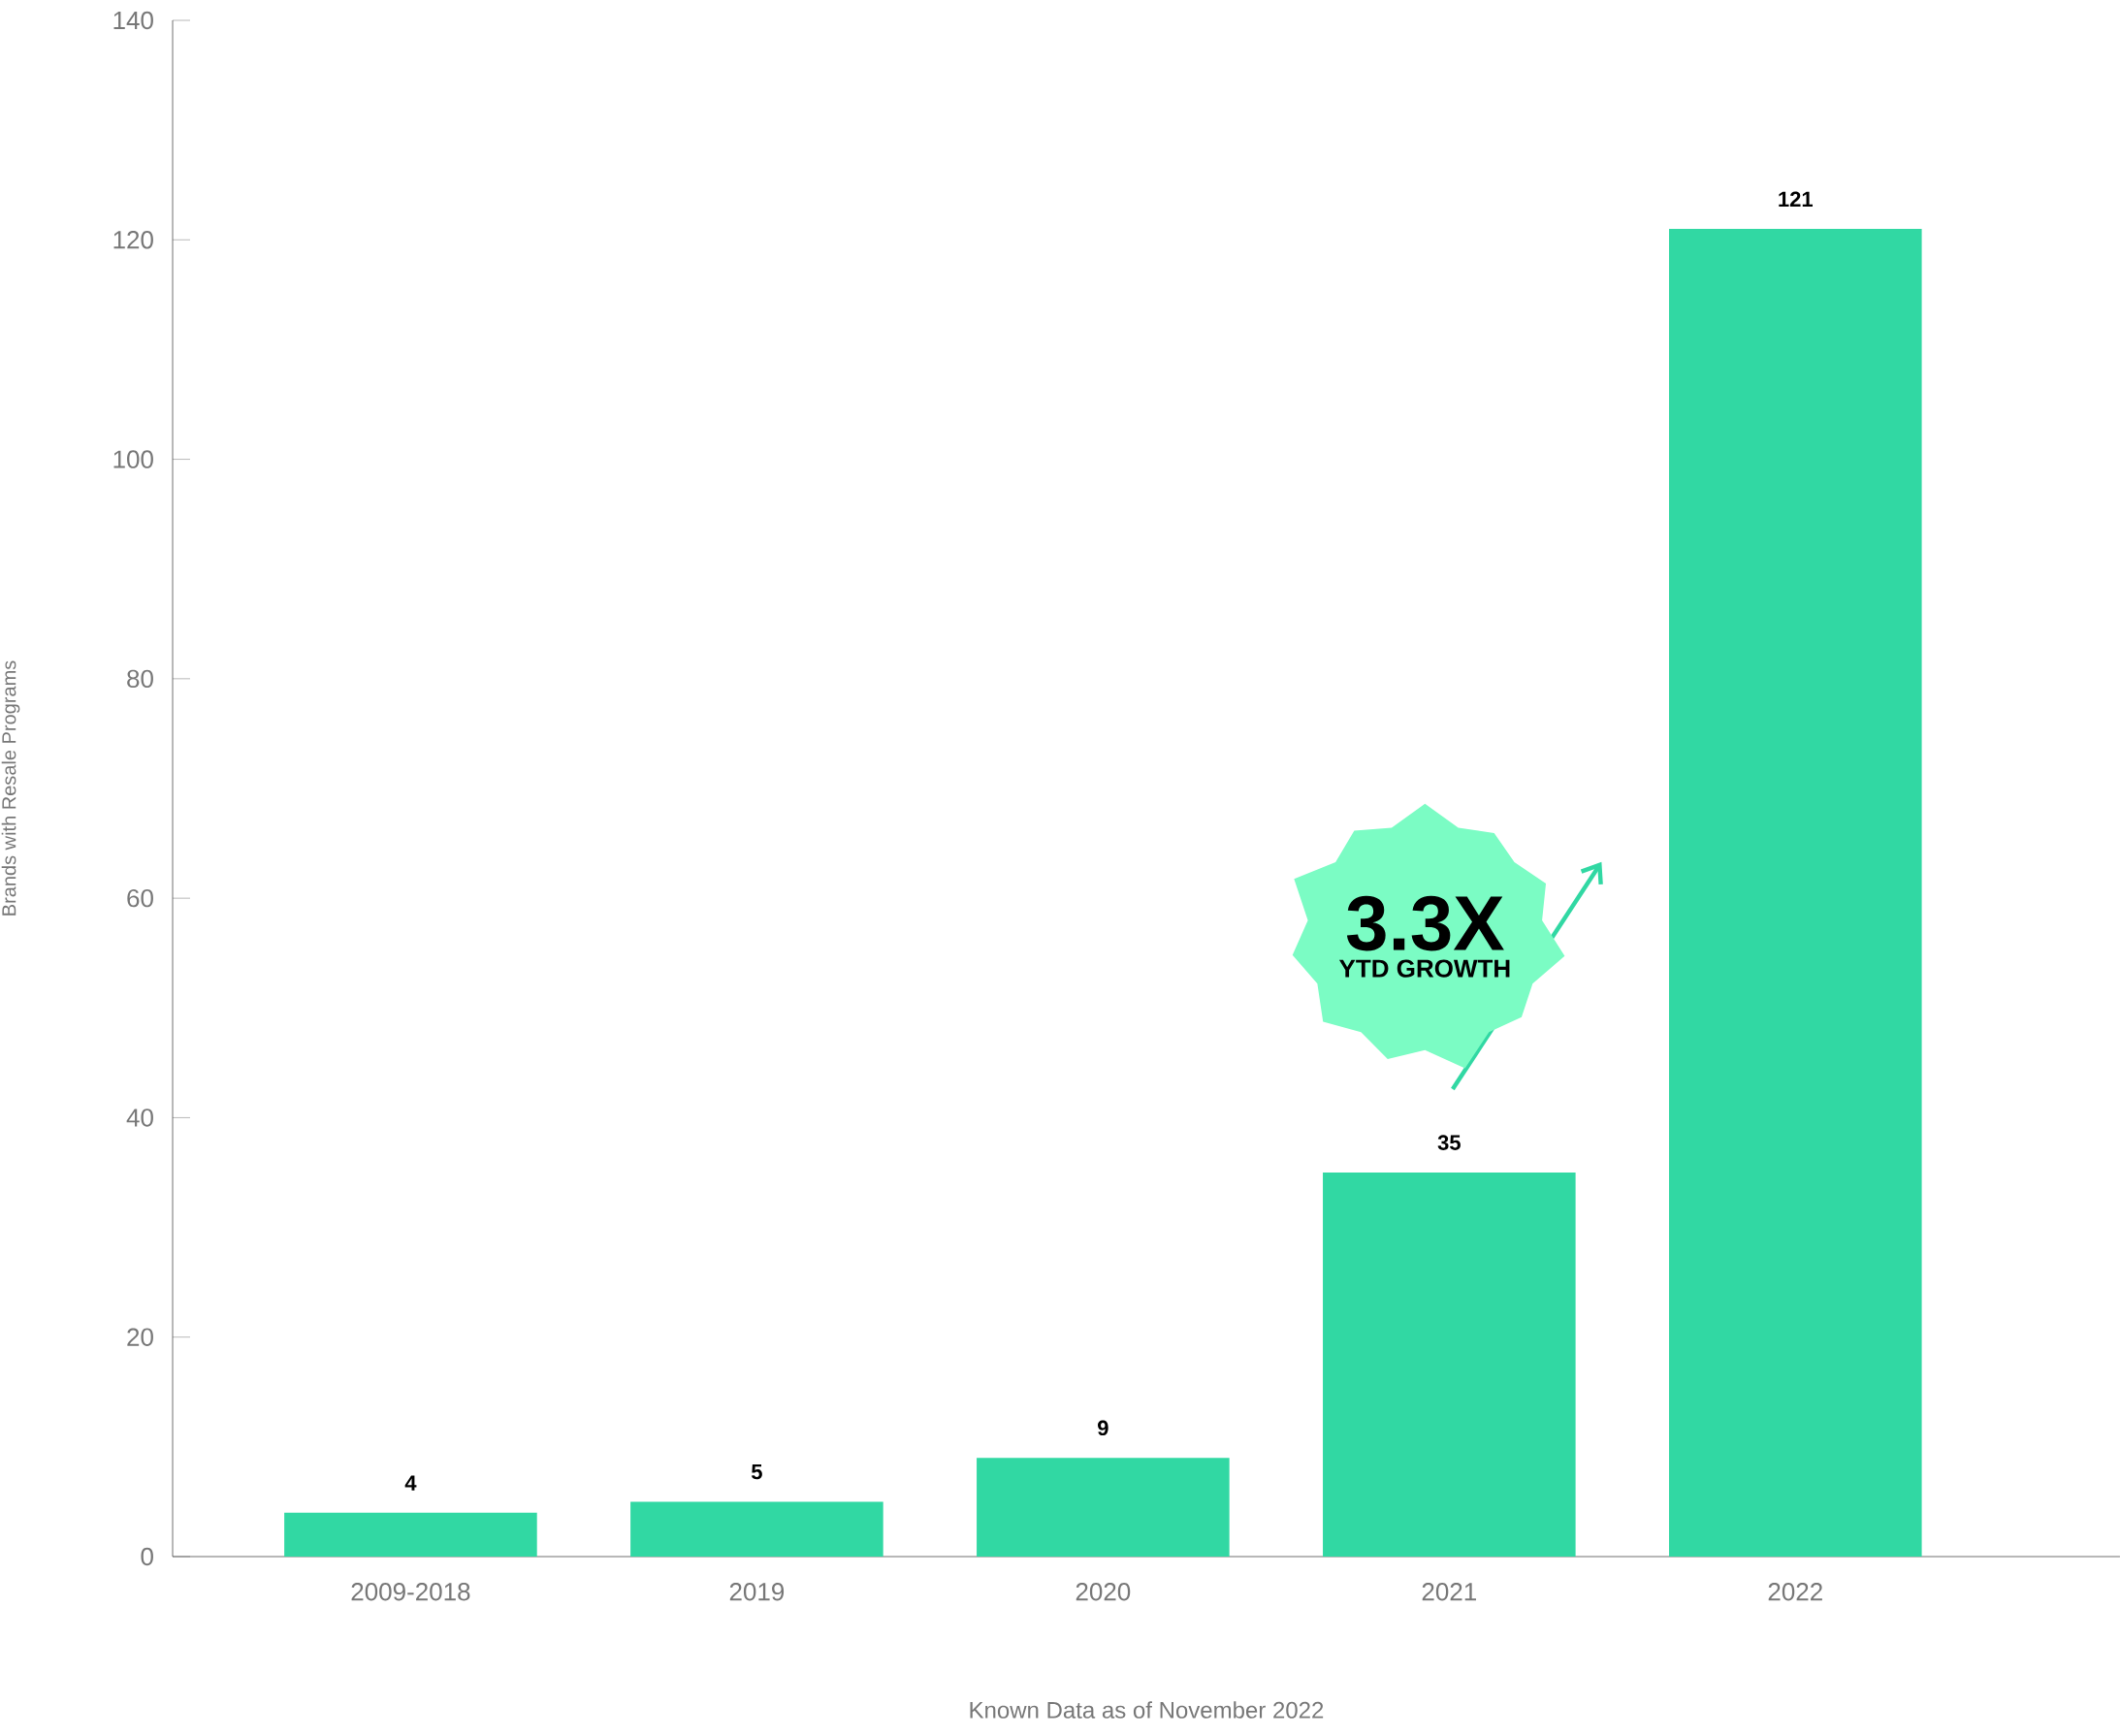 The width and height of the screenshot is (2120, 1736). Describe the element at coordinates (10, 788) in the screenshot. I see `y-axis-title: Brands with Resale Programs` at that location.